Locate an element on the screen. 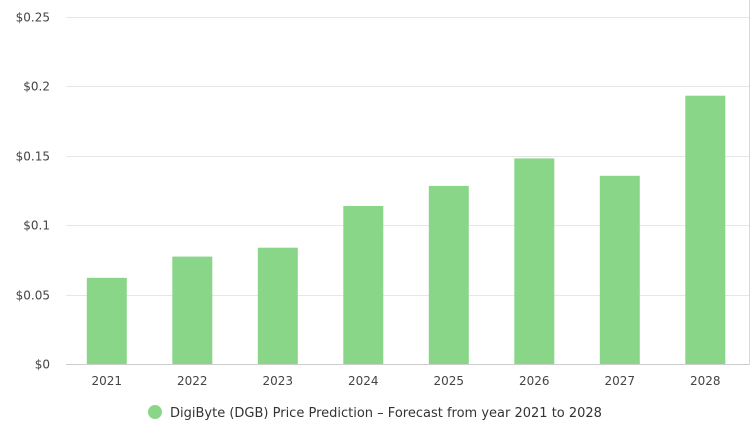  y-axis-tick-labels: $0 $0.05 $0.1 $0.15 $0.2 $0.25 is located at coordinates (33, 191).